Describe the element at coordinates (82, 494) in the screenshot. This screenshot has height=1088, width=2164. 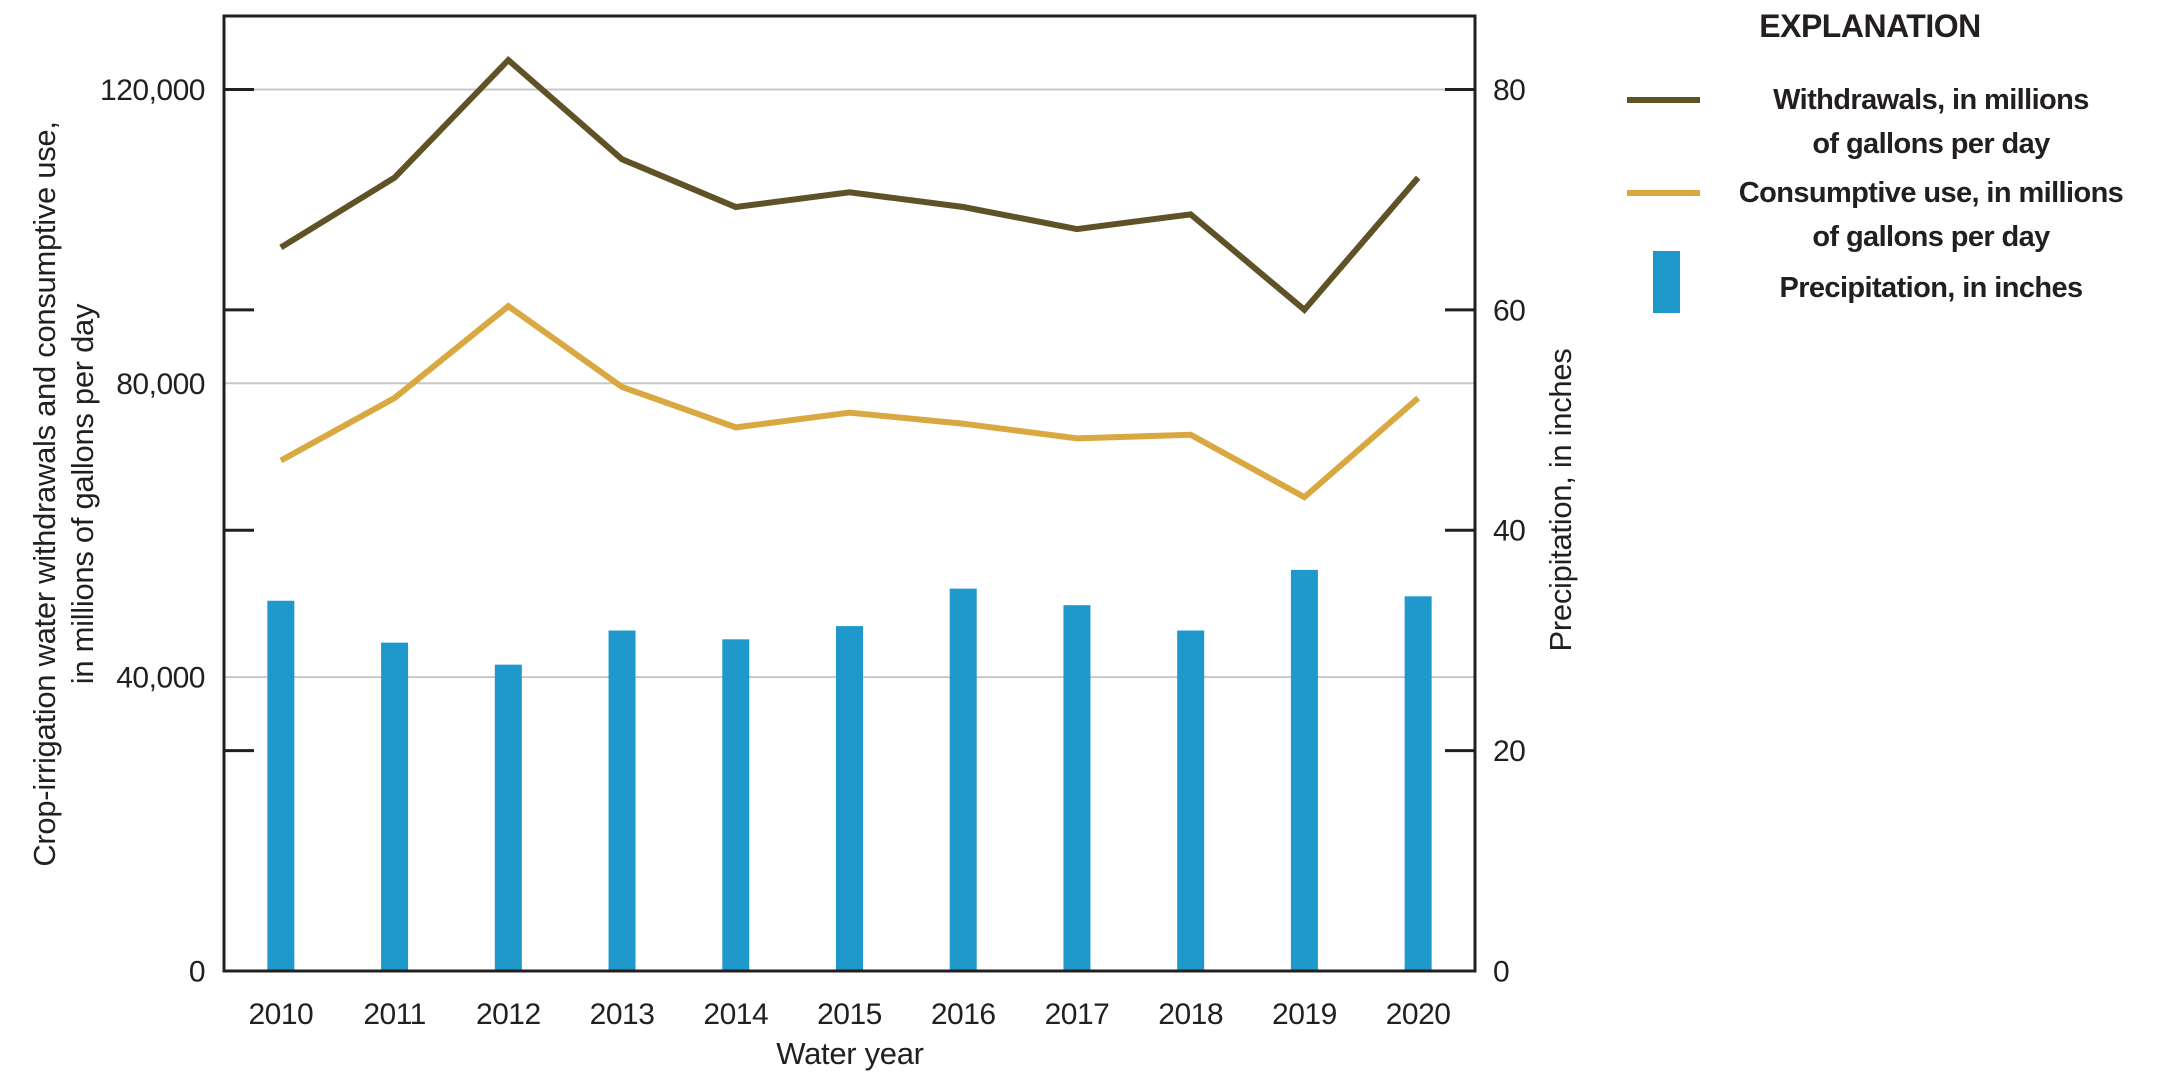
I see `left-axis-title-line2: in millions of gallons per day` at that location.